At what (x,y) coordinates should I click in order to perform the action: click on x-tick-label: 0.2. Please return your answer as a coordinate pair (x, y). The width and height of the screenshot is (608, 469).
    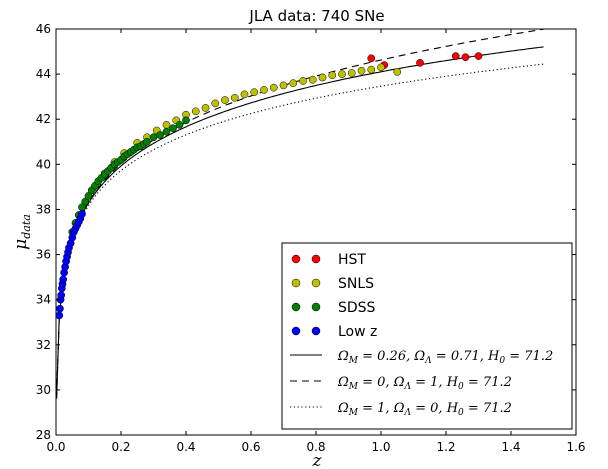
    Looking at the image, I should click on (120, 447).